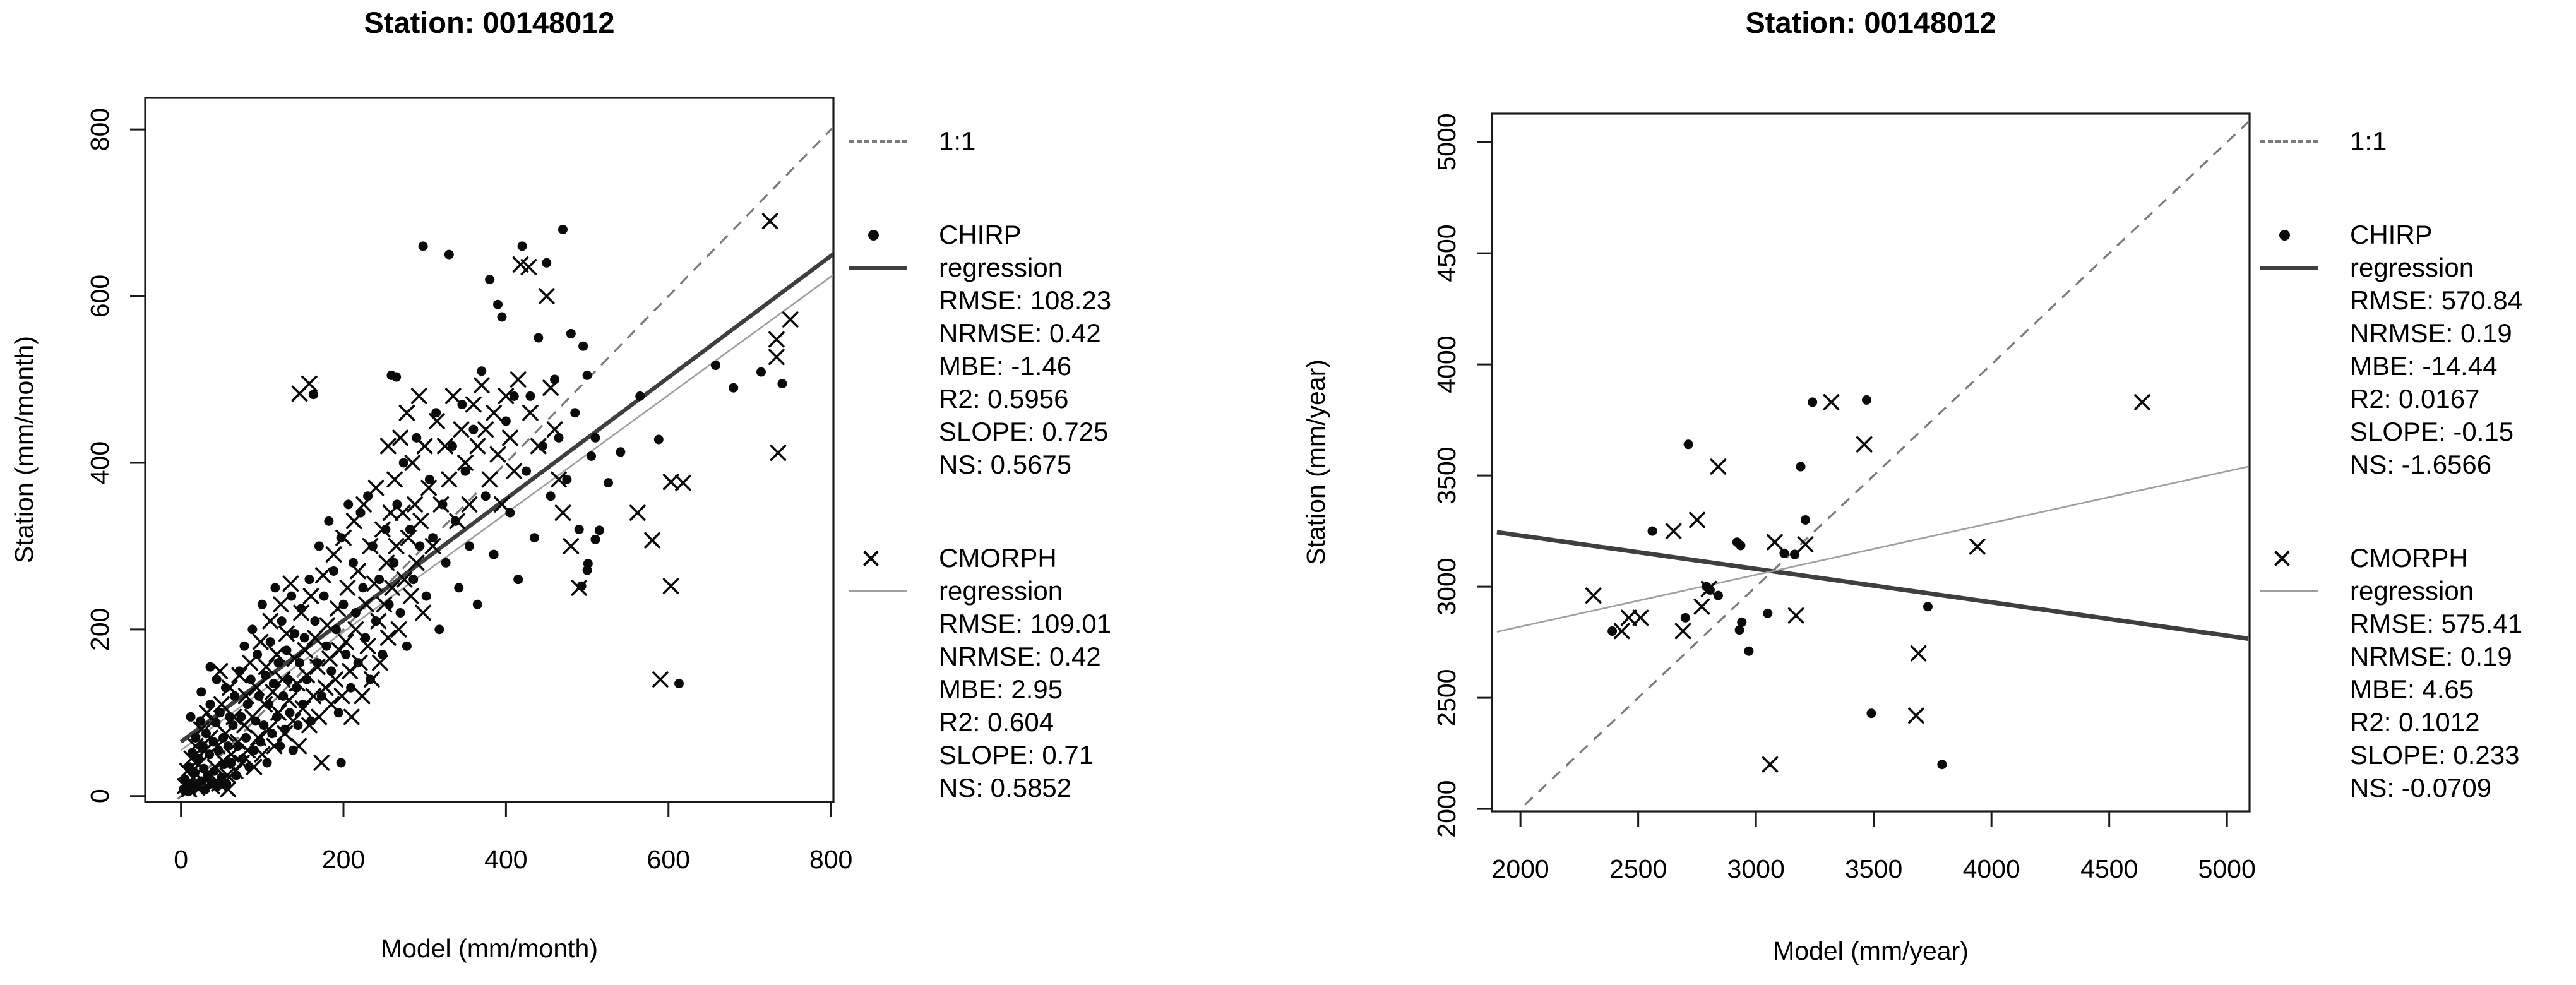  I want to click on dashed-line-icon, so click(2289, 141).